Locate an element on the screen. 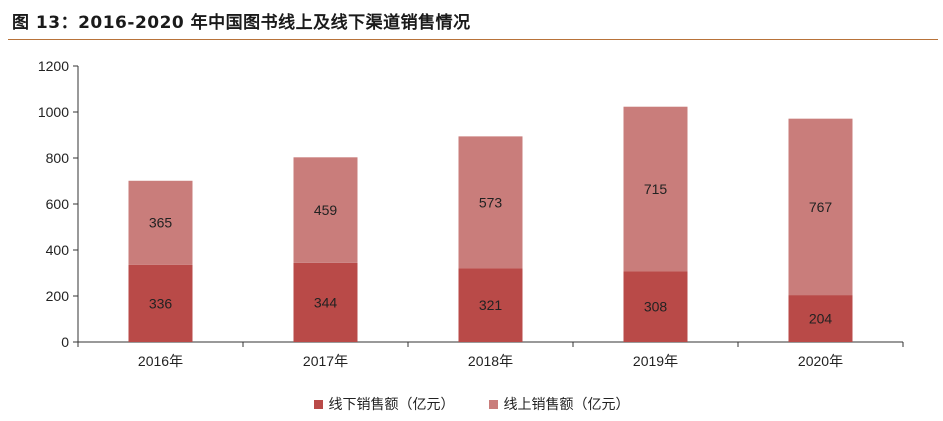 Image resolution: width=943 pixels, height=421 pixels. legend-label-offline: 线下销售额（亿元） is located at coordinates (391, 405).